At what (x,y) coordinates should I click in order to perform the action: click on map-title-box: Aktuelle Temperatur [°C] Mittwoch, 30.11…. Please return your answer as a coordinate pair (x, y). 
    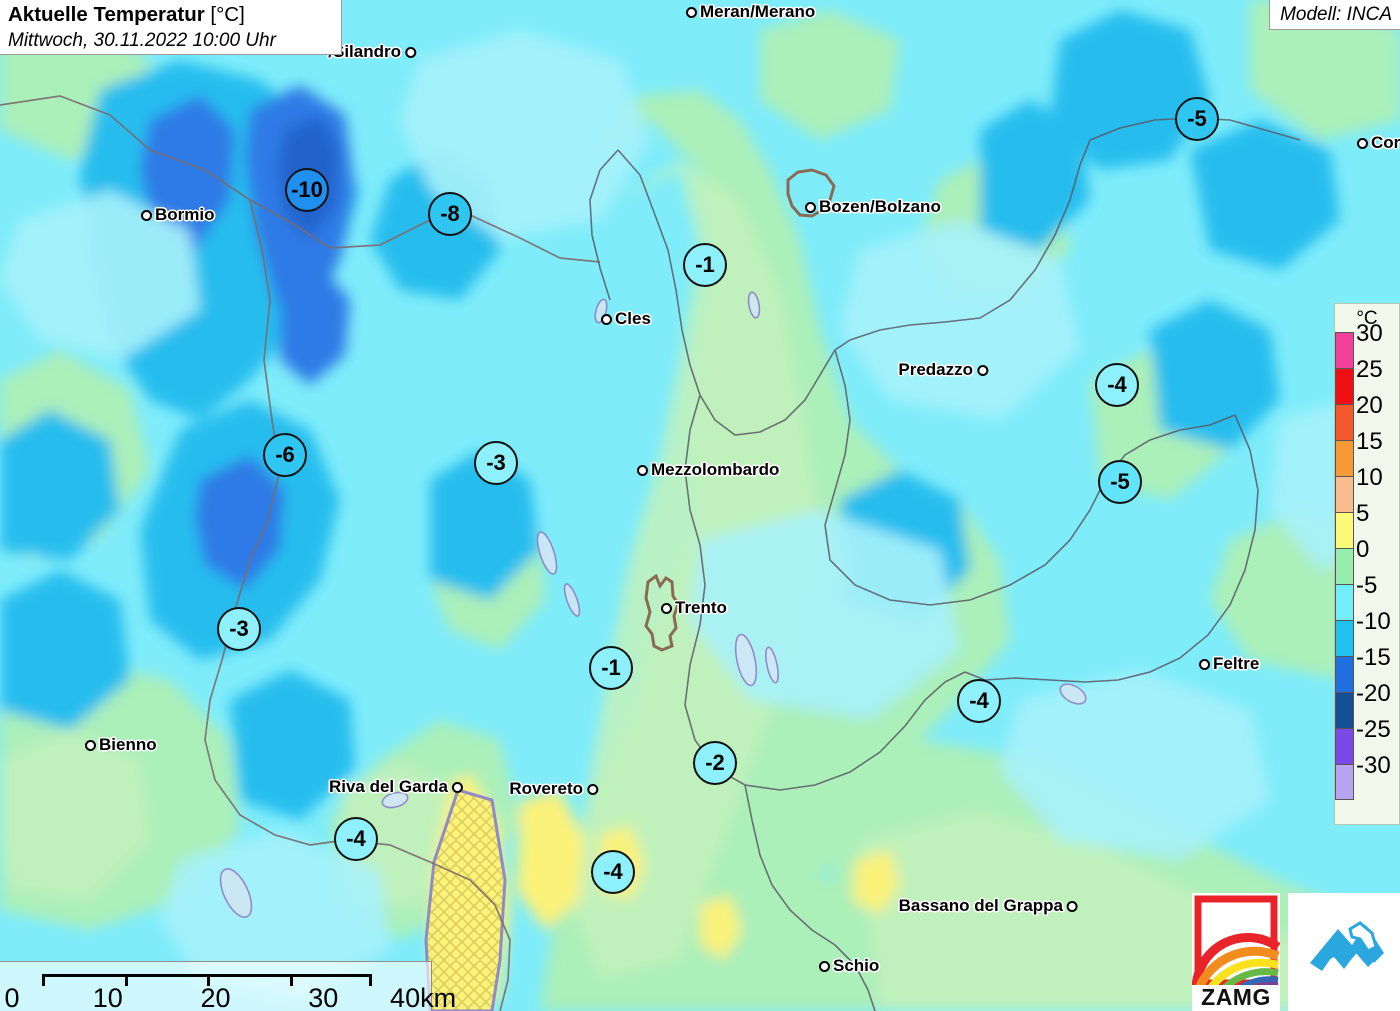
    Looking at the image, I should click on (171, 27).